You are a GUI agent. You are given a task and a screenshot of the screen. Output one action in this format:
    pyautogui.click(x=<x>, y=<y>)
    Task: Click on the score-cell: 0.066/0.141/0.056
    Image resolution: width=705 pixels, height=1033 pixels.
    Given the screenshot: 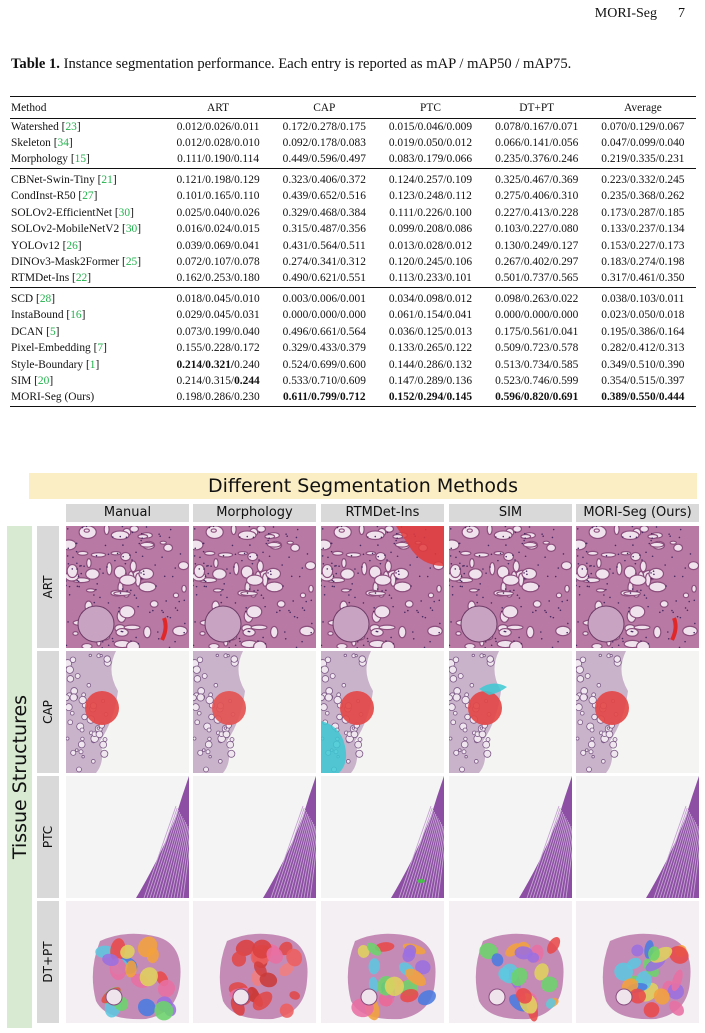 What is the action you would take?
    pyautogui.click(x=537, y=143)
    